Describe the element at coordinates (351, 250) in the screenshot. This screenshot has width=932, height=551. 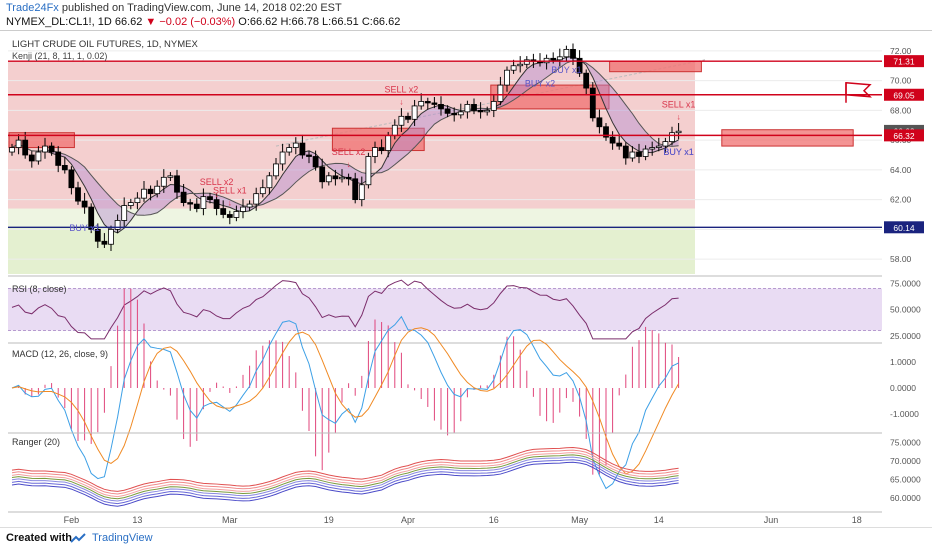
I see `support-zone` at that location.